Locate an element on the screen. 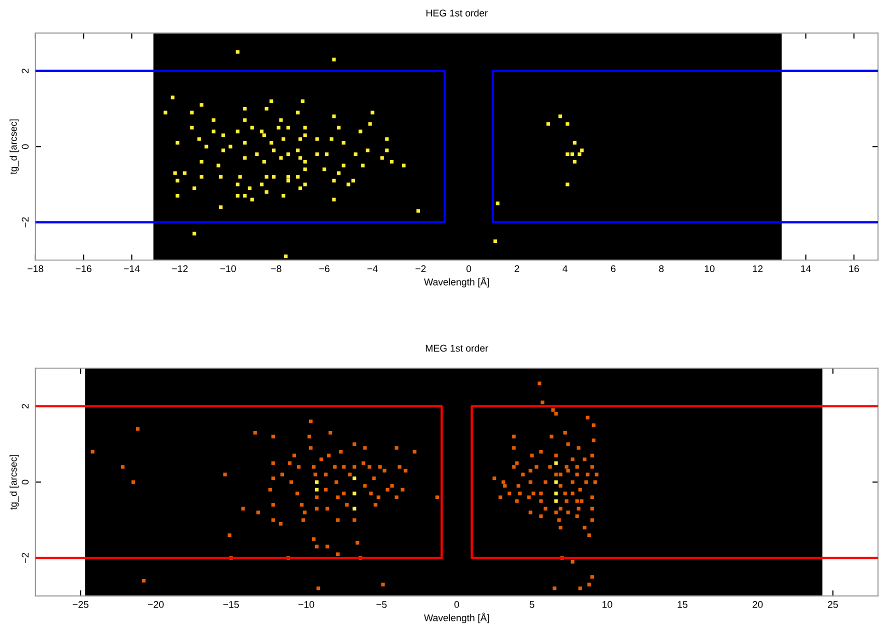 The width and height of the screenshot is (886, 636). x-tick-label: 12 is located at coordinates (757, 268).